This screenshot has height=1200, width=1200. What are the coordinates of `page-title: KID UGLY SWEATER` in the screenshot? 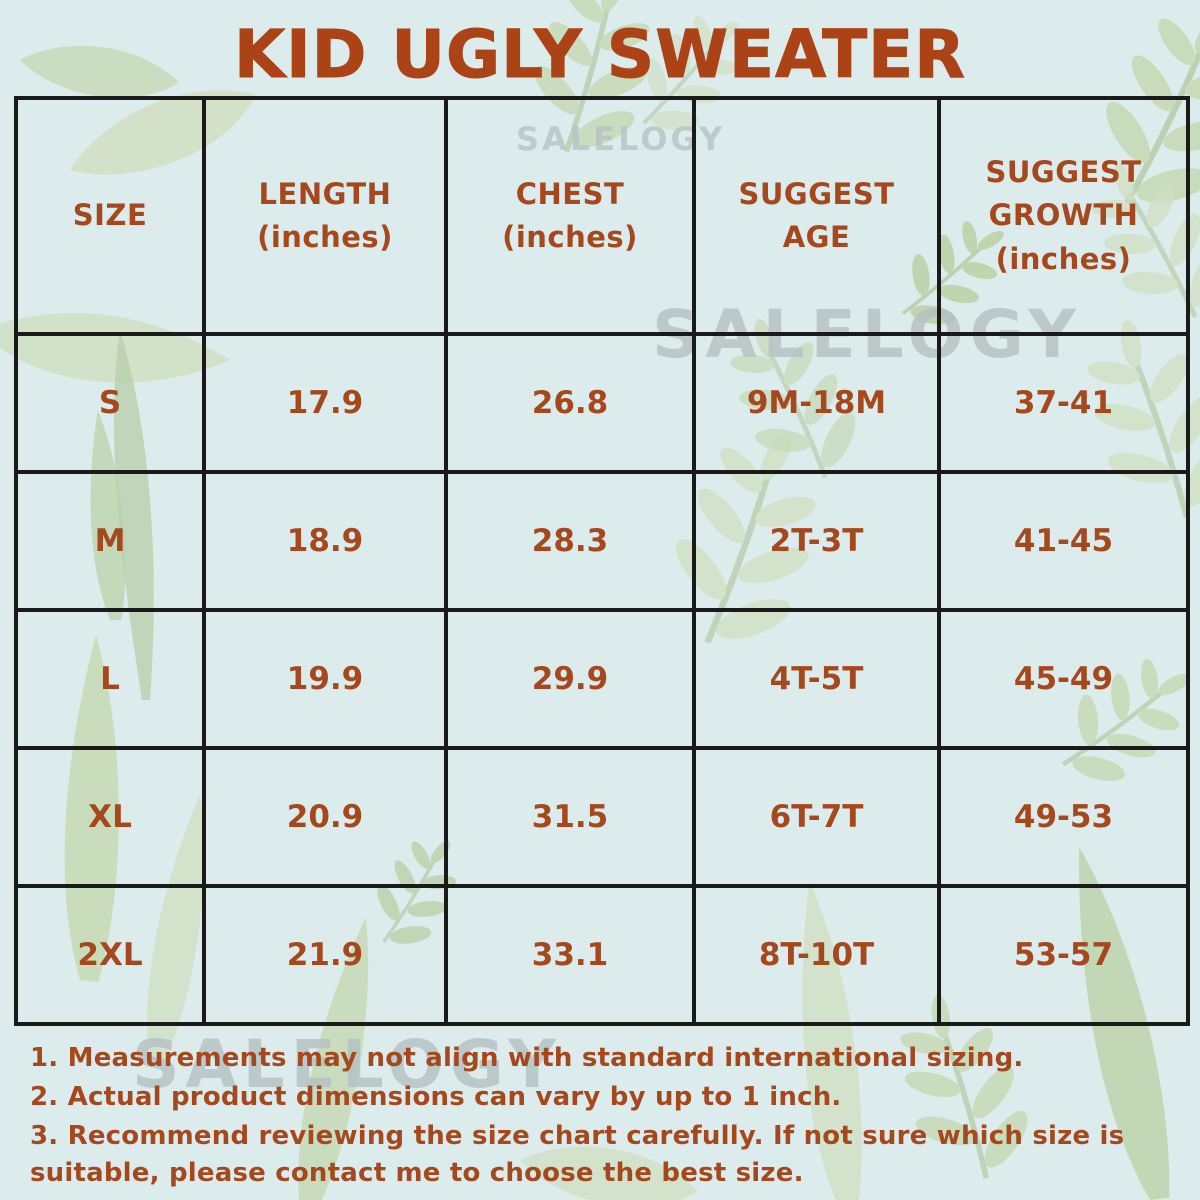 It's located at (600, 55).